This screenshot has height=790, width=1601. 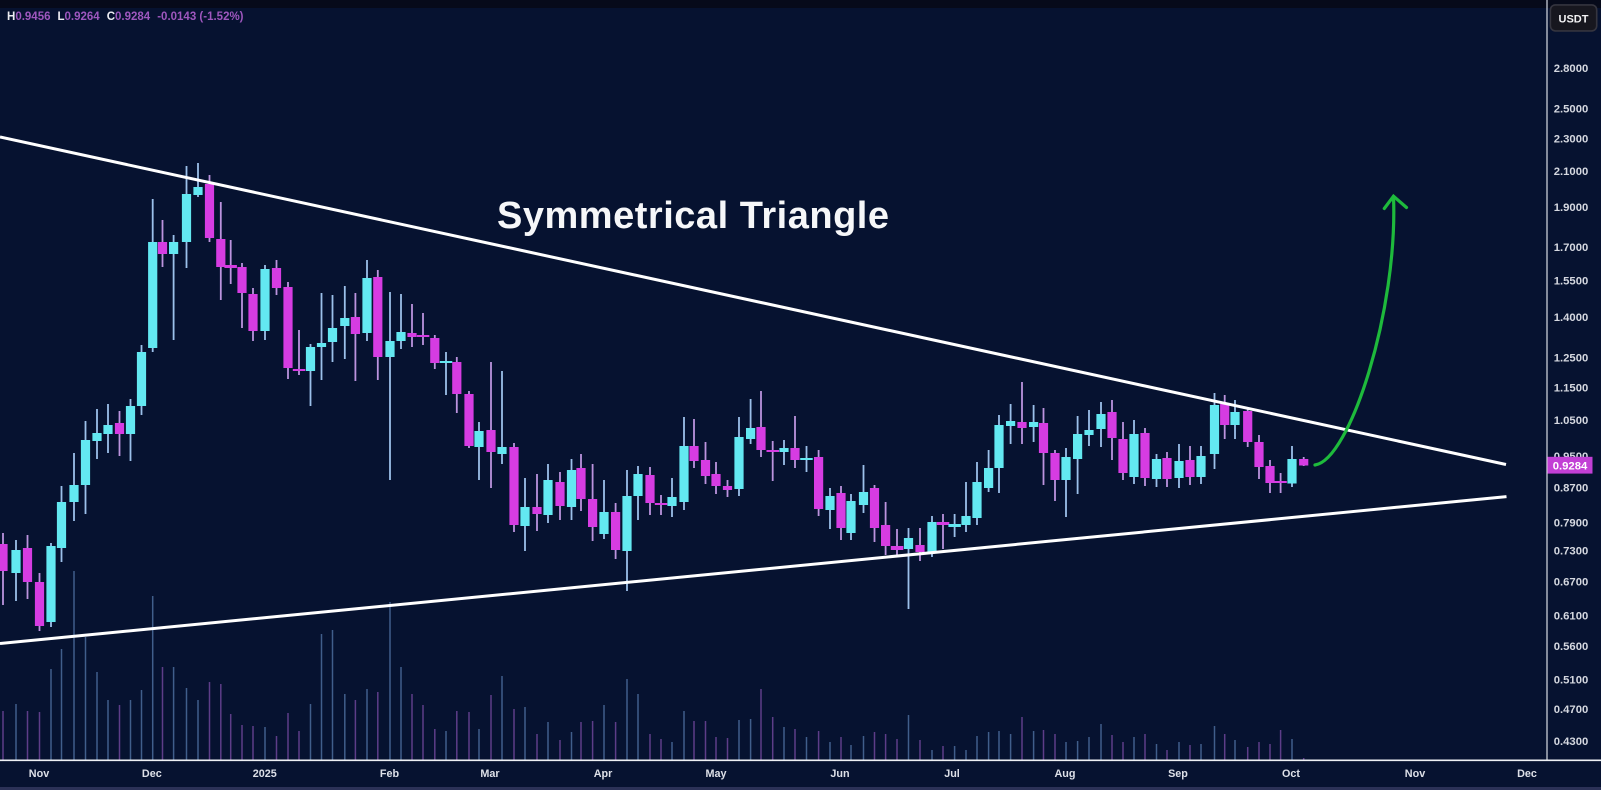 I want to click on svg-text: 2.5000, so click(x=1571, y=110).